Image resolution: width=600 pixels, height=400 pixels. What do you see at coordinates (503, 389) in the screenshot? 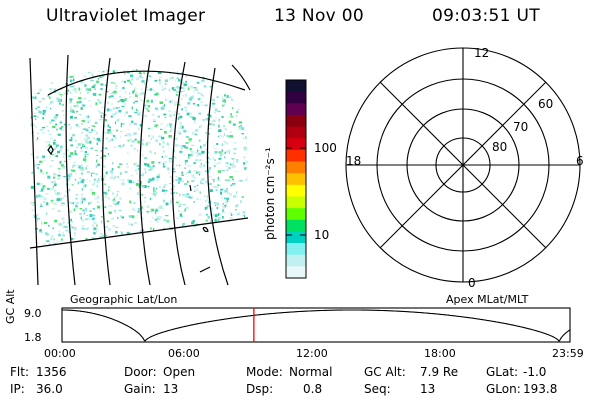
I see `status-key: GLon:` at bounding box center [503, 389].